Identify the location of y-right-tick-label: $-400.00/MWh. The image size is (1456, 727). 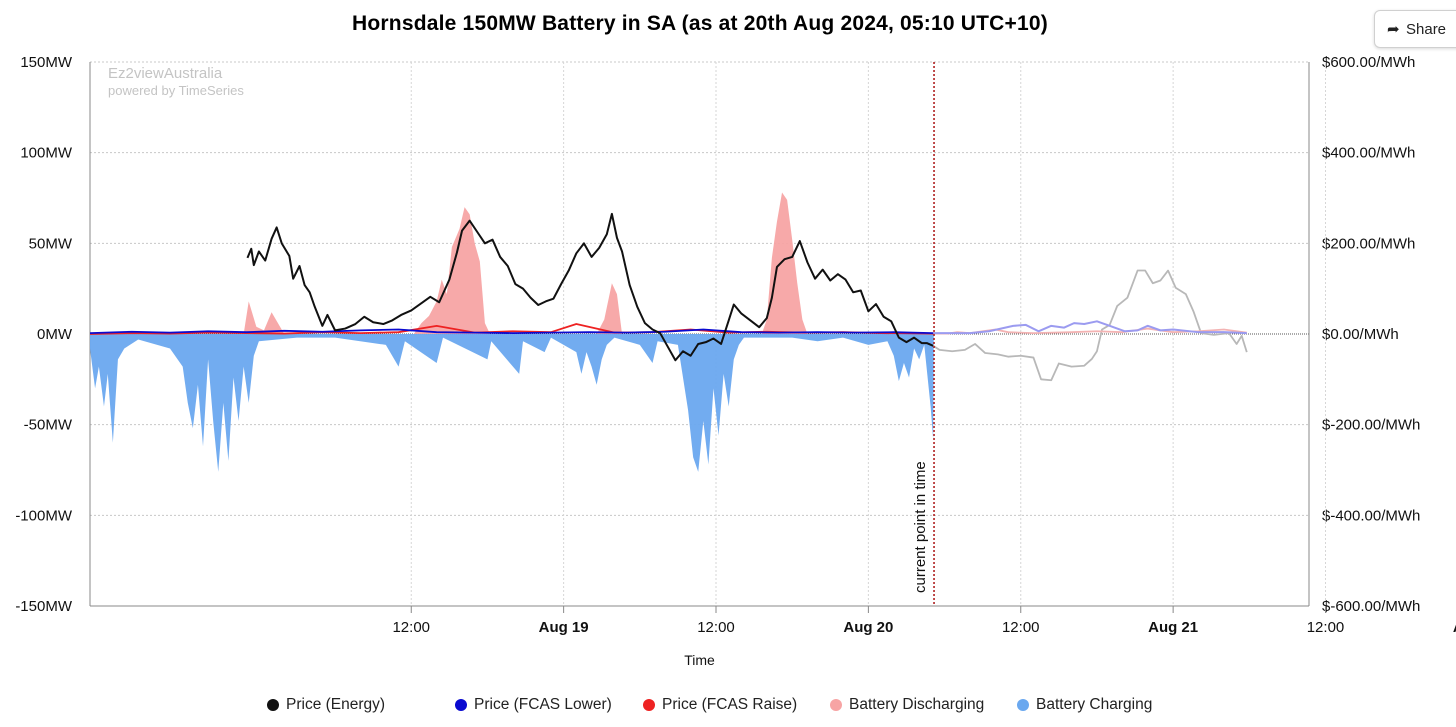
(1371, 515).